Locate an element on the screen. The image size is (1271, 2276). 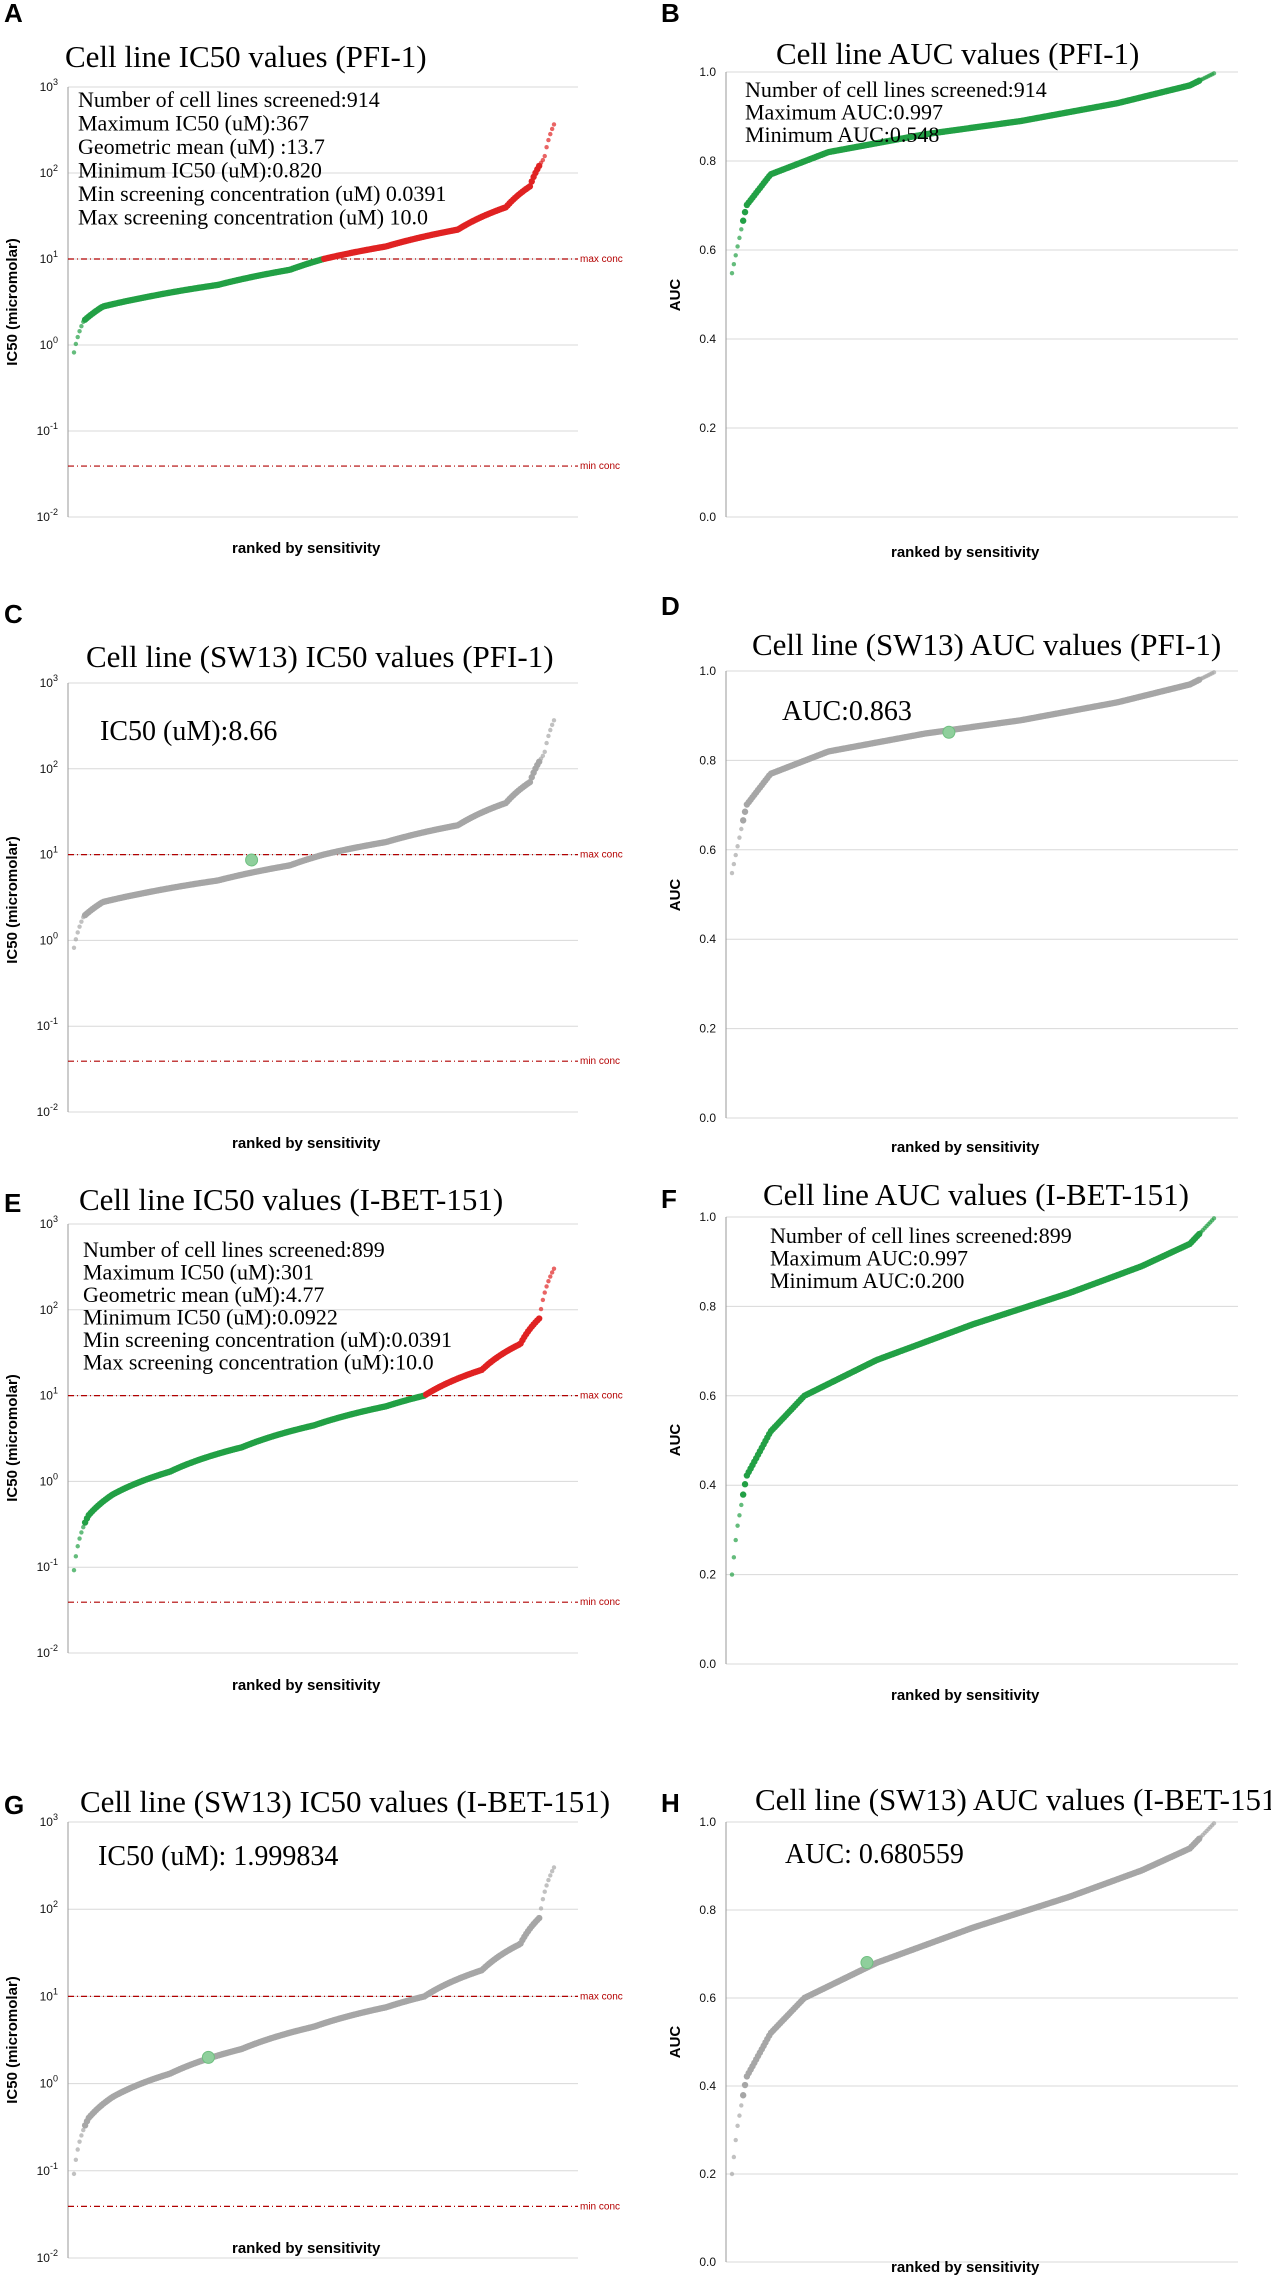
y-tick-label: 10³ is located at coordinates (49, 681).